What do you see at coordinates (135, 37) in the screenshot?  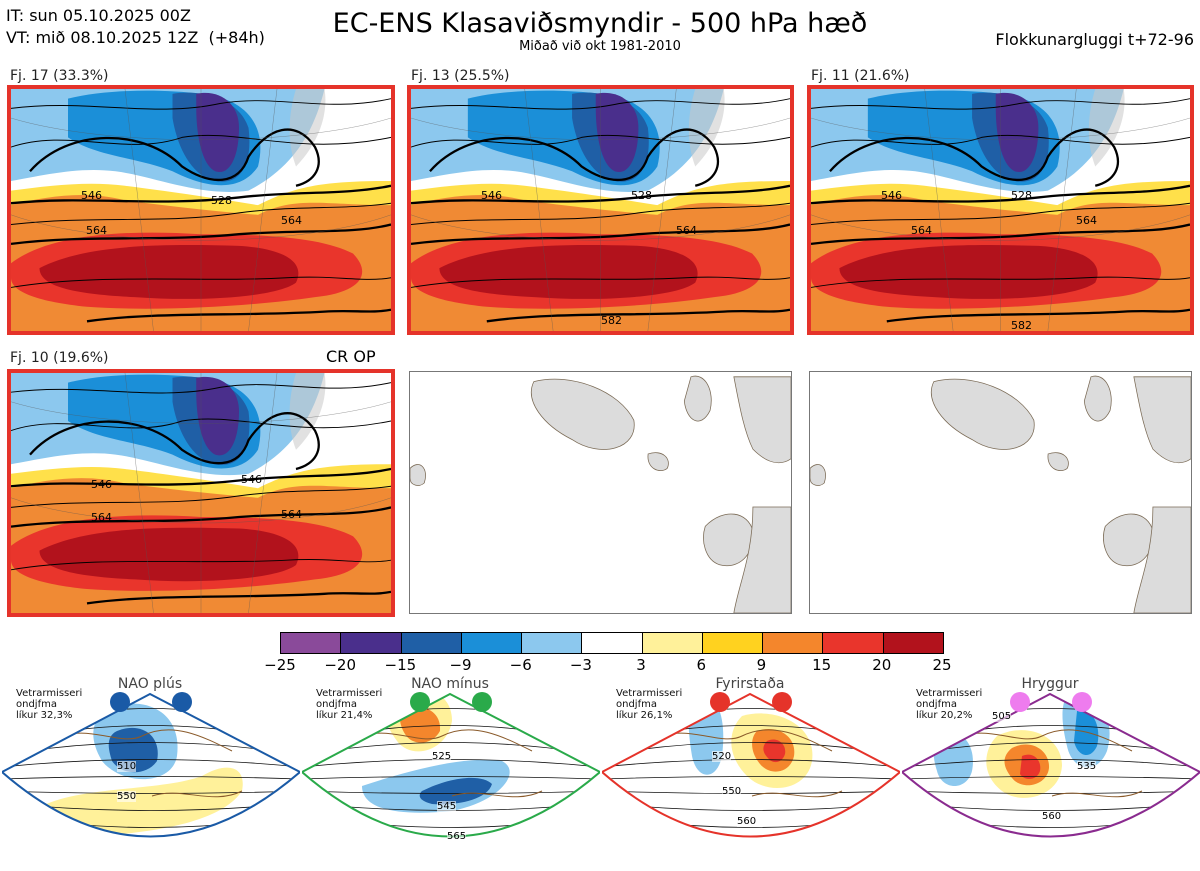 I see `valid-time: VT: mið 08.10.2025 12Z (+84h)` at bounding box center [135, 37].